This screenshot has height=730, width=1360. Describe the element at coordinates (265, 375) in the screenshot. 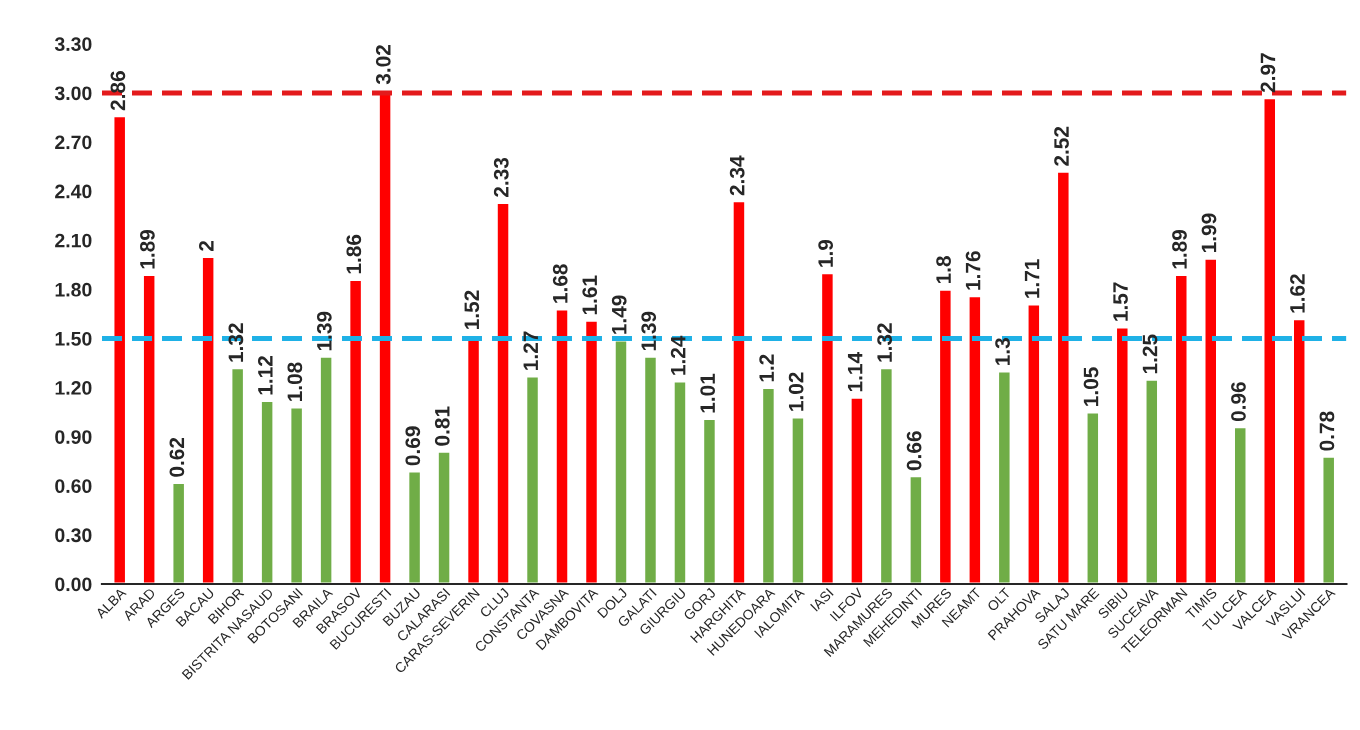

I see `data-label: 1.12` at that location.